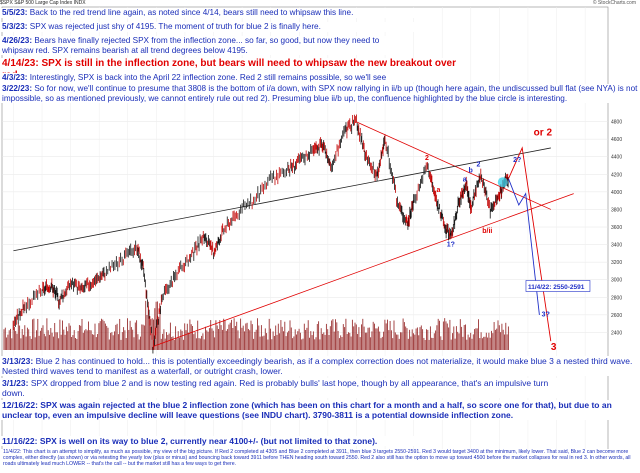 The width and height of the screenshot is (640, 473). I want to click on y-tick-label: 2400, so click(616, 333).